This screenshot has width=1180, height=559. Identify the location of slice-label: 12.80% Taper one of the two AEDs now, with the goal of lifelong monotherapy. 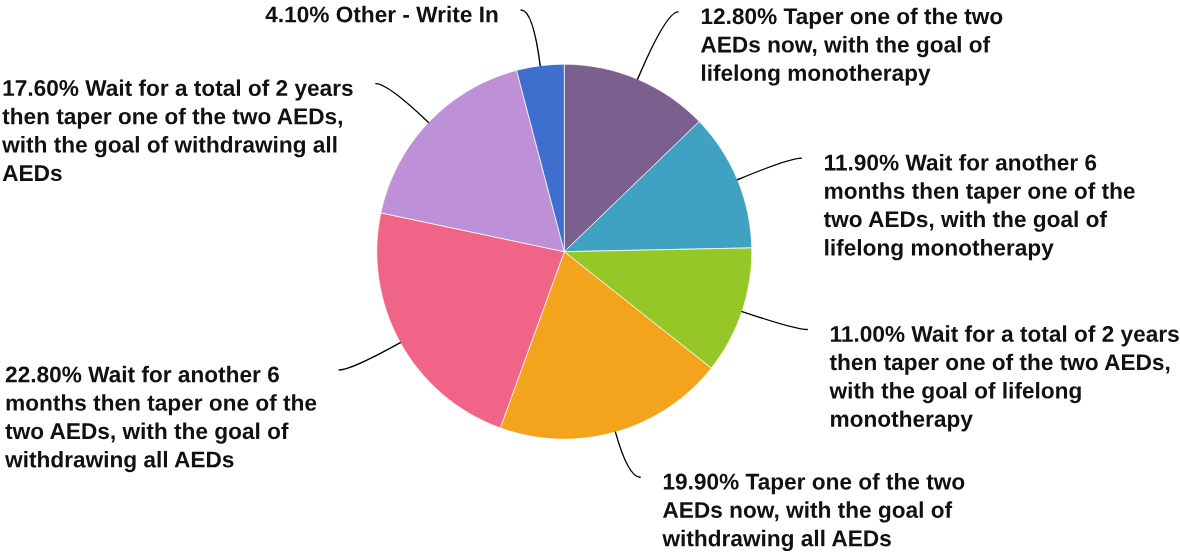
(851, 46).